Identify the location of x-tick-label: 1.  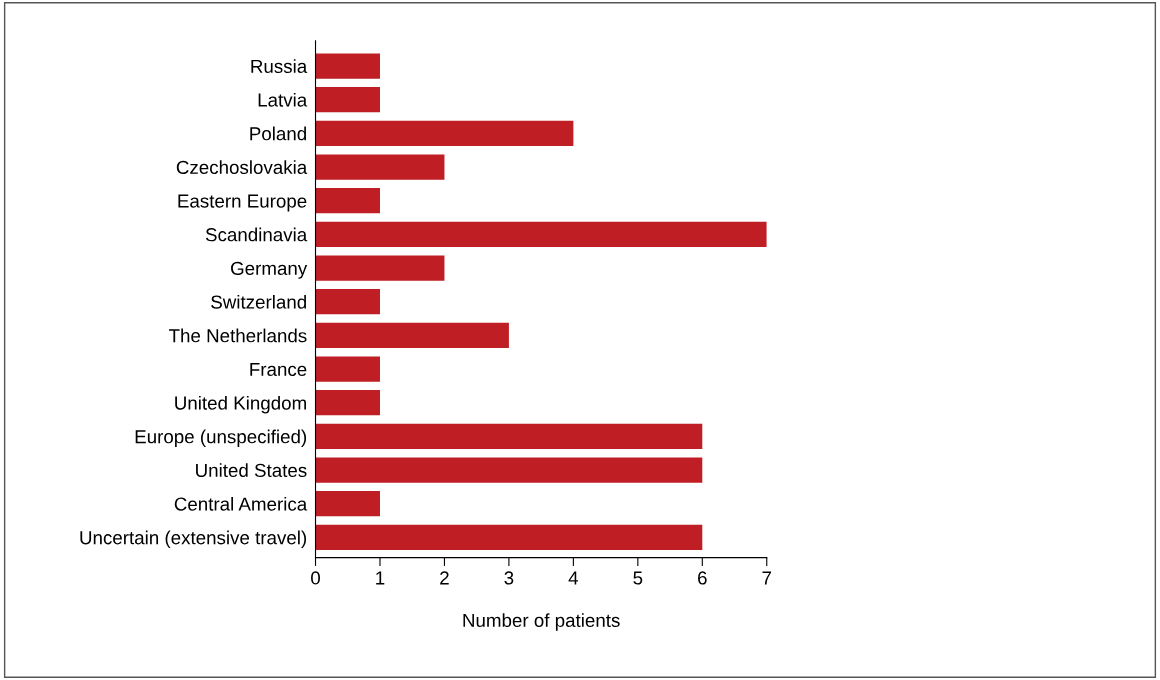
(380, 578).